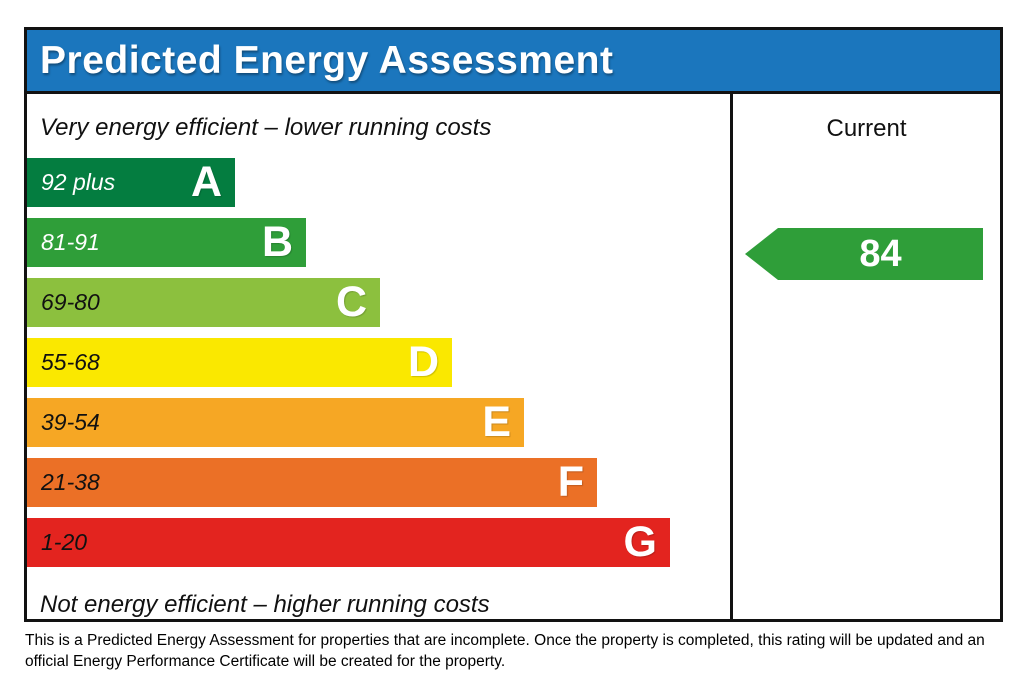 The image size is (1024, 683). I want to click on band-range-label: 81-91, so click(70, 242).